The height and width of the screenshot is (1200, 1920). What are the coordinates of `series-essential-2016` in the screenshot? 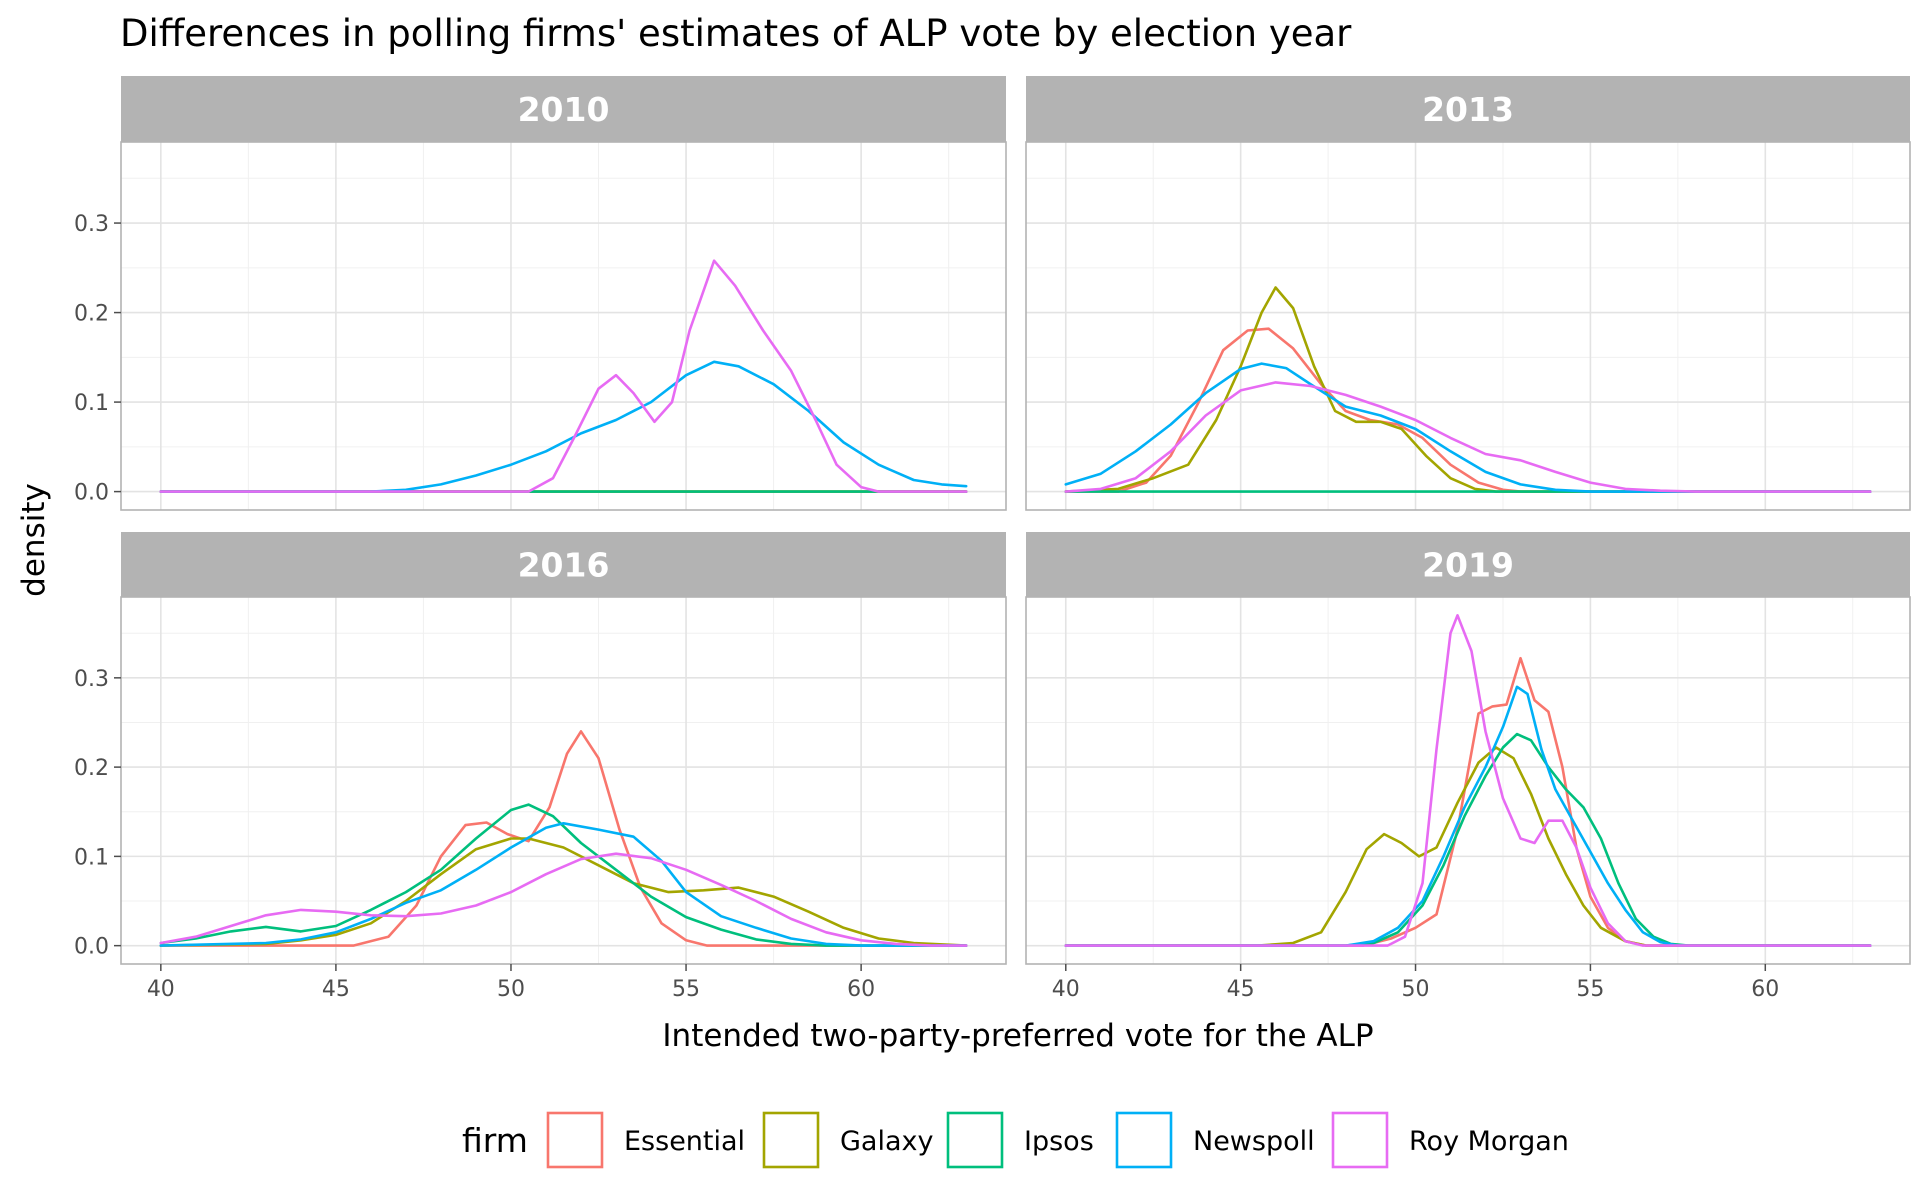 It's located at (563, 838).